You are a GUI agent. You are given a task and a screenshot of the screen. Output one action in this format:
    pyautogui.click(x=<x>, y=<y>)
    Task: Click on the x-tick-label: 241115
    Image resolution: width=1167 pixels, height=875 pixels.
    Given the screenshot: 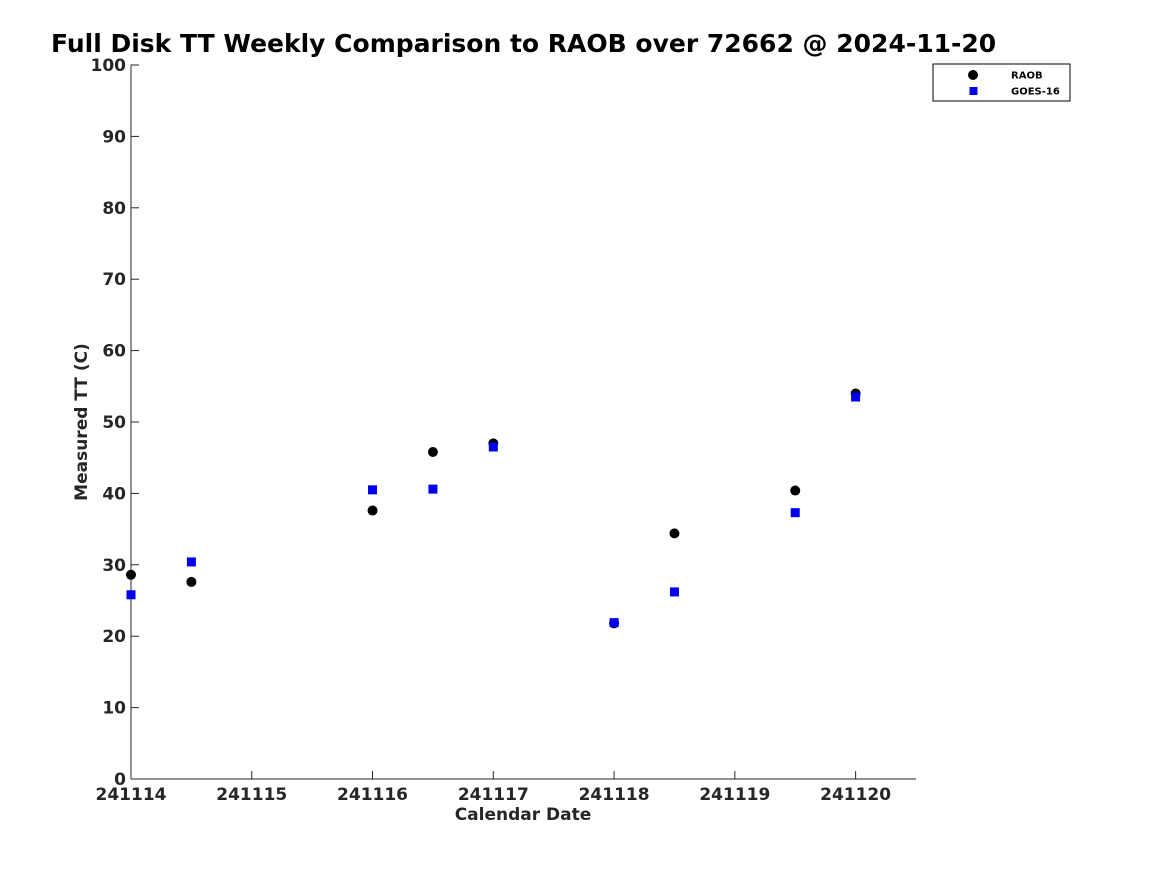 What is the action you would take?
    pyautogui.click(x=251, y=795)
    